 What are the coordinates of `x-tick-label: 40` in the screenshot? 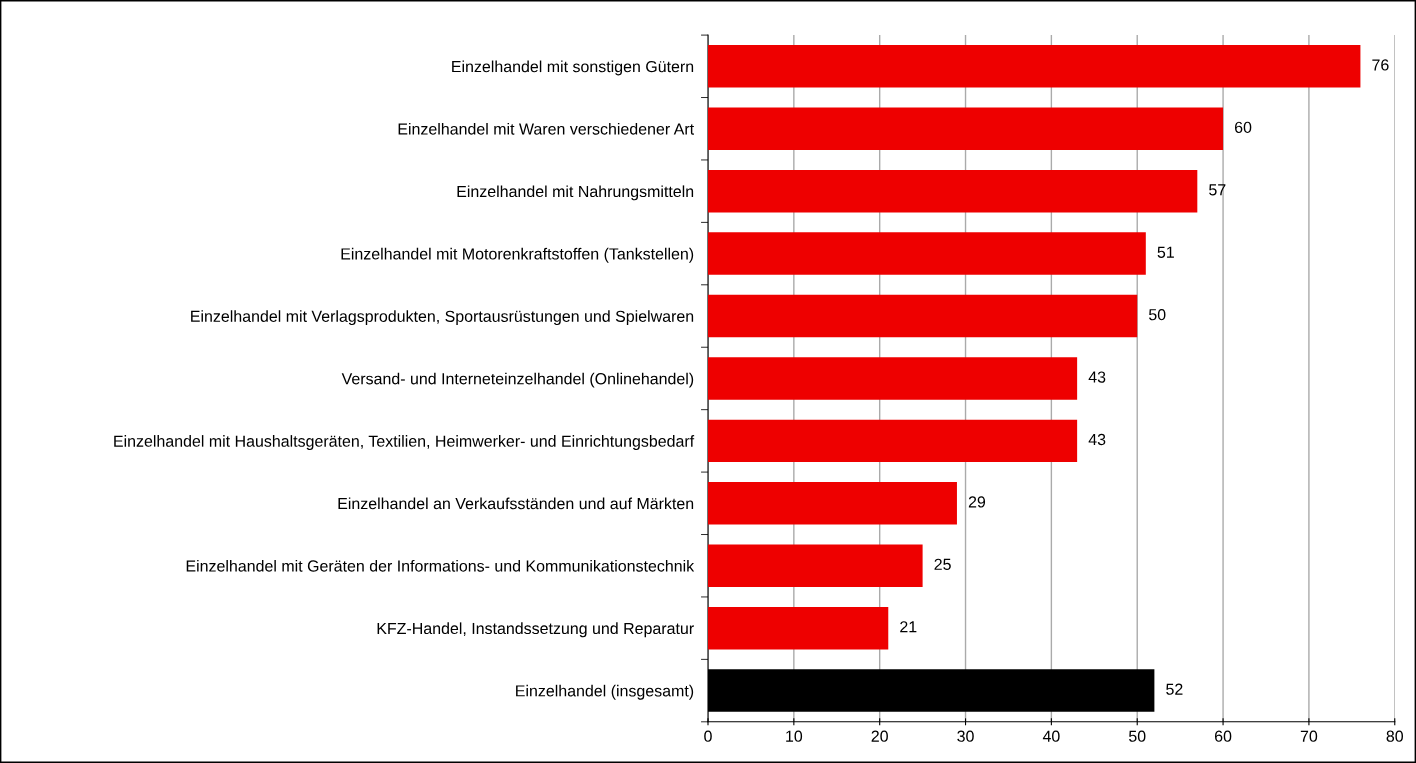 It's located at (1051, 736).